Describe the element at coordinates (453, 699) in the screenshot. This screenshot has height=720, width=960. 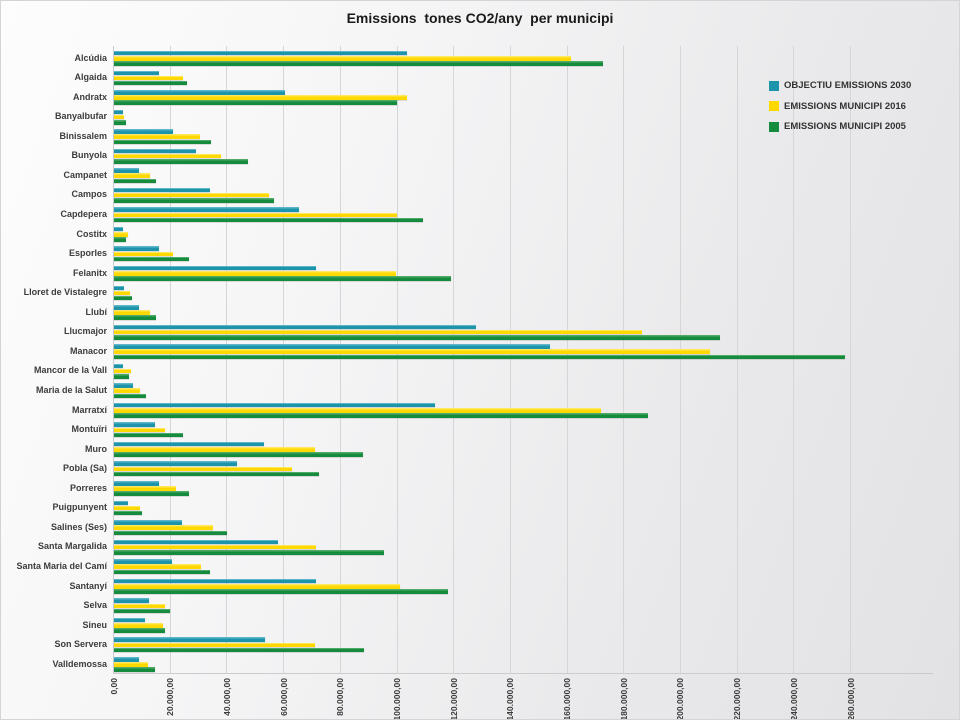
I see `x-axis-tick-label: 120.000,00` at that location.